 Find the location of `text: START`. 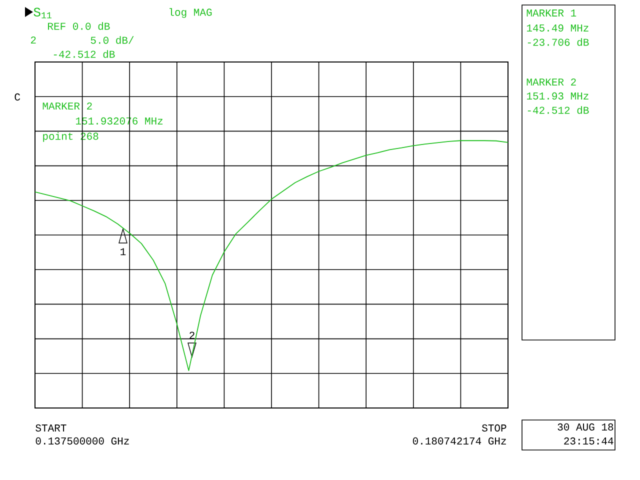

text: START is located at coordinates (51, 428).